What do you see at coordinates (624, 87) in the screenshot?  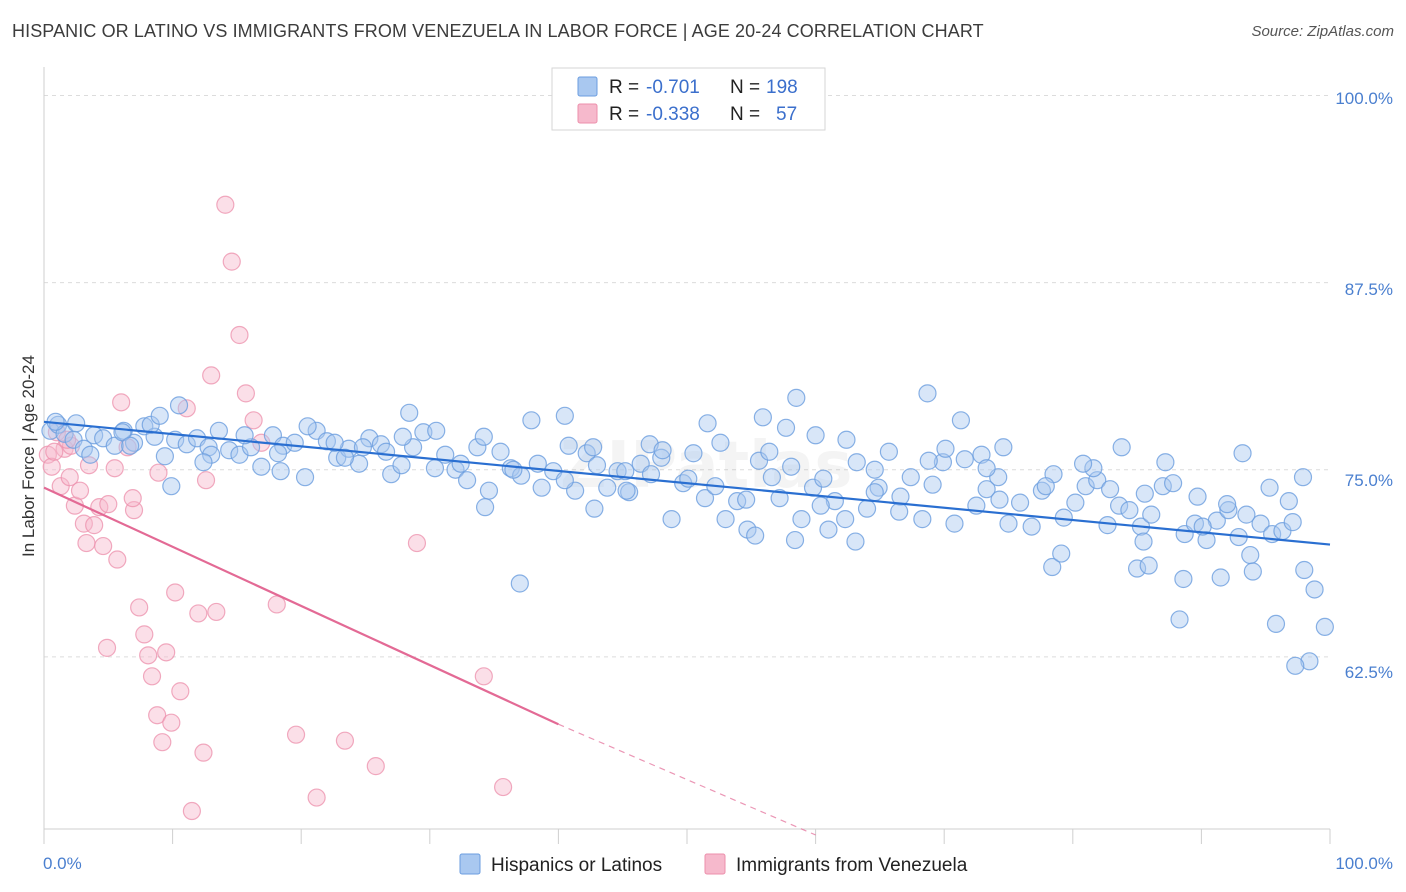 I see `legend-r-label-1: R =` at bounding box center [624, 87].